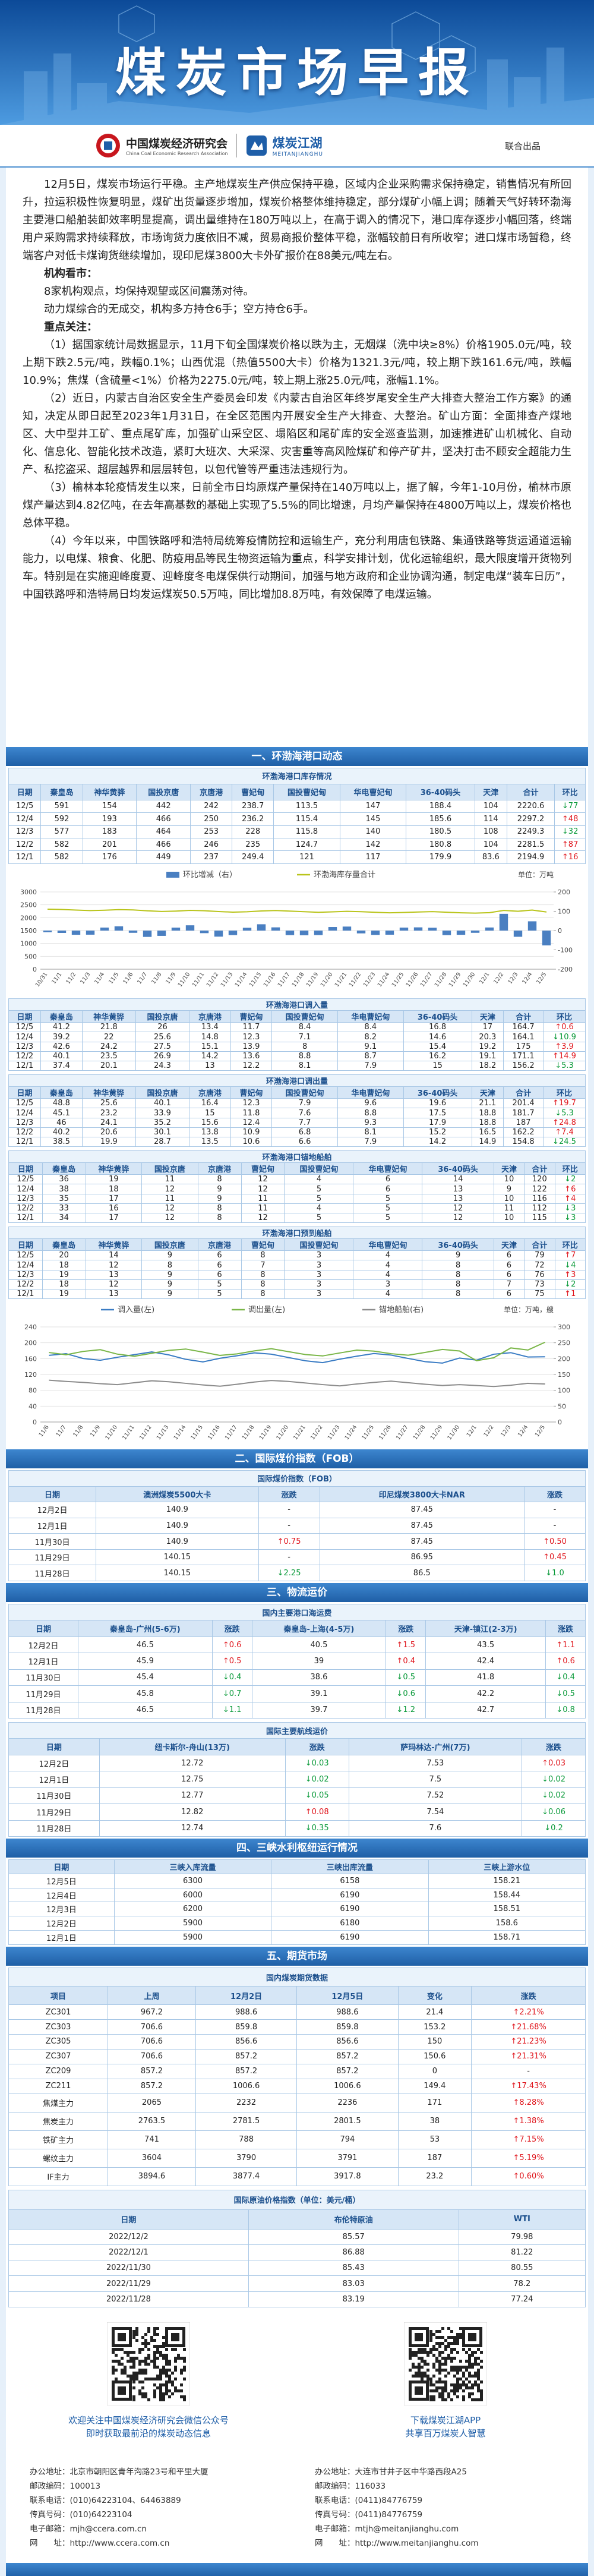 The height and width of the screenshot is (2576, 594). What do you see at coordinates (122, 2391) in the screenshot?
I see `qr-finder` at bounding box center [122, 2391].